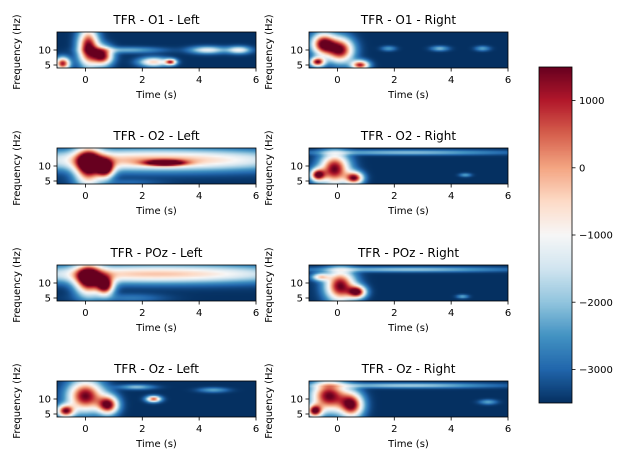 This screenshot has width=637, height=470. What do you see at coordinates (408, 253) in the screenshot?
I see `subplot-title: TFR - POz - Right` at bounding box center [408, 253].